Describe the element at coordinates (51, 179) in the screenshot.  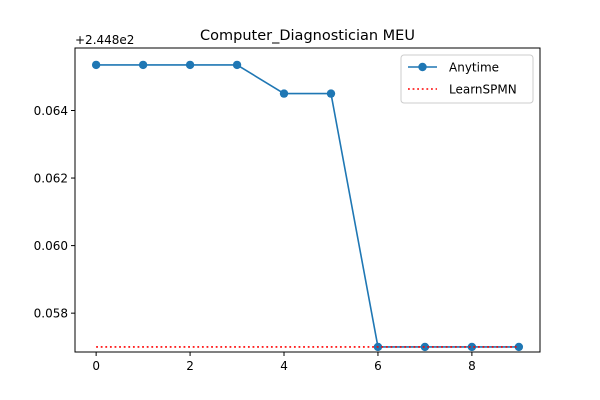
I see `y-tick-label: 0.062` at that location.